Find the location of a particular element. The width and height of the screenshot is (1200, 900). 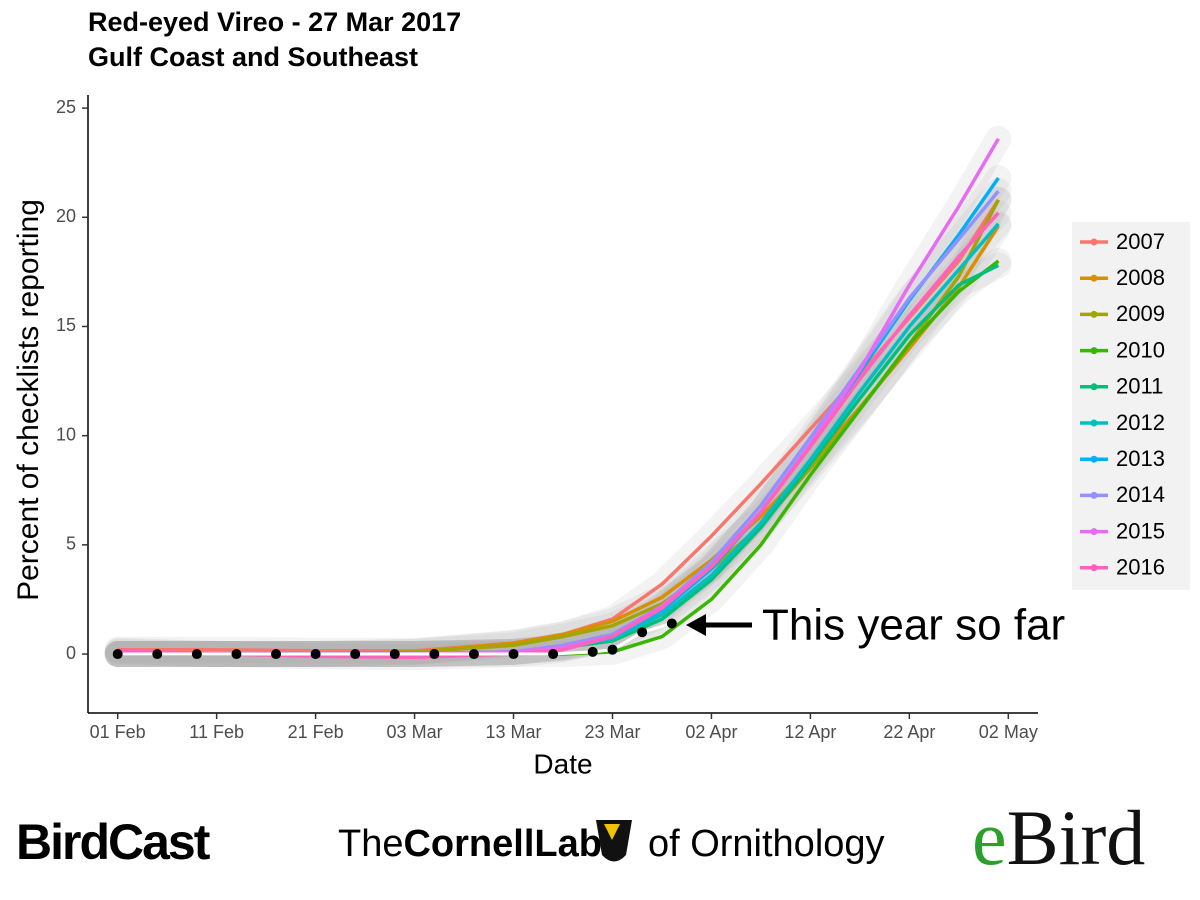

annotation-arrow is located at coordinates (719, 625).